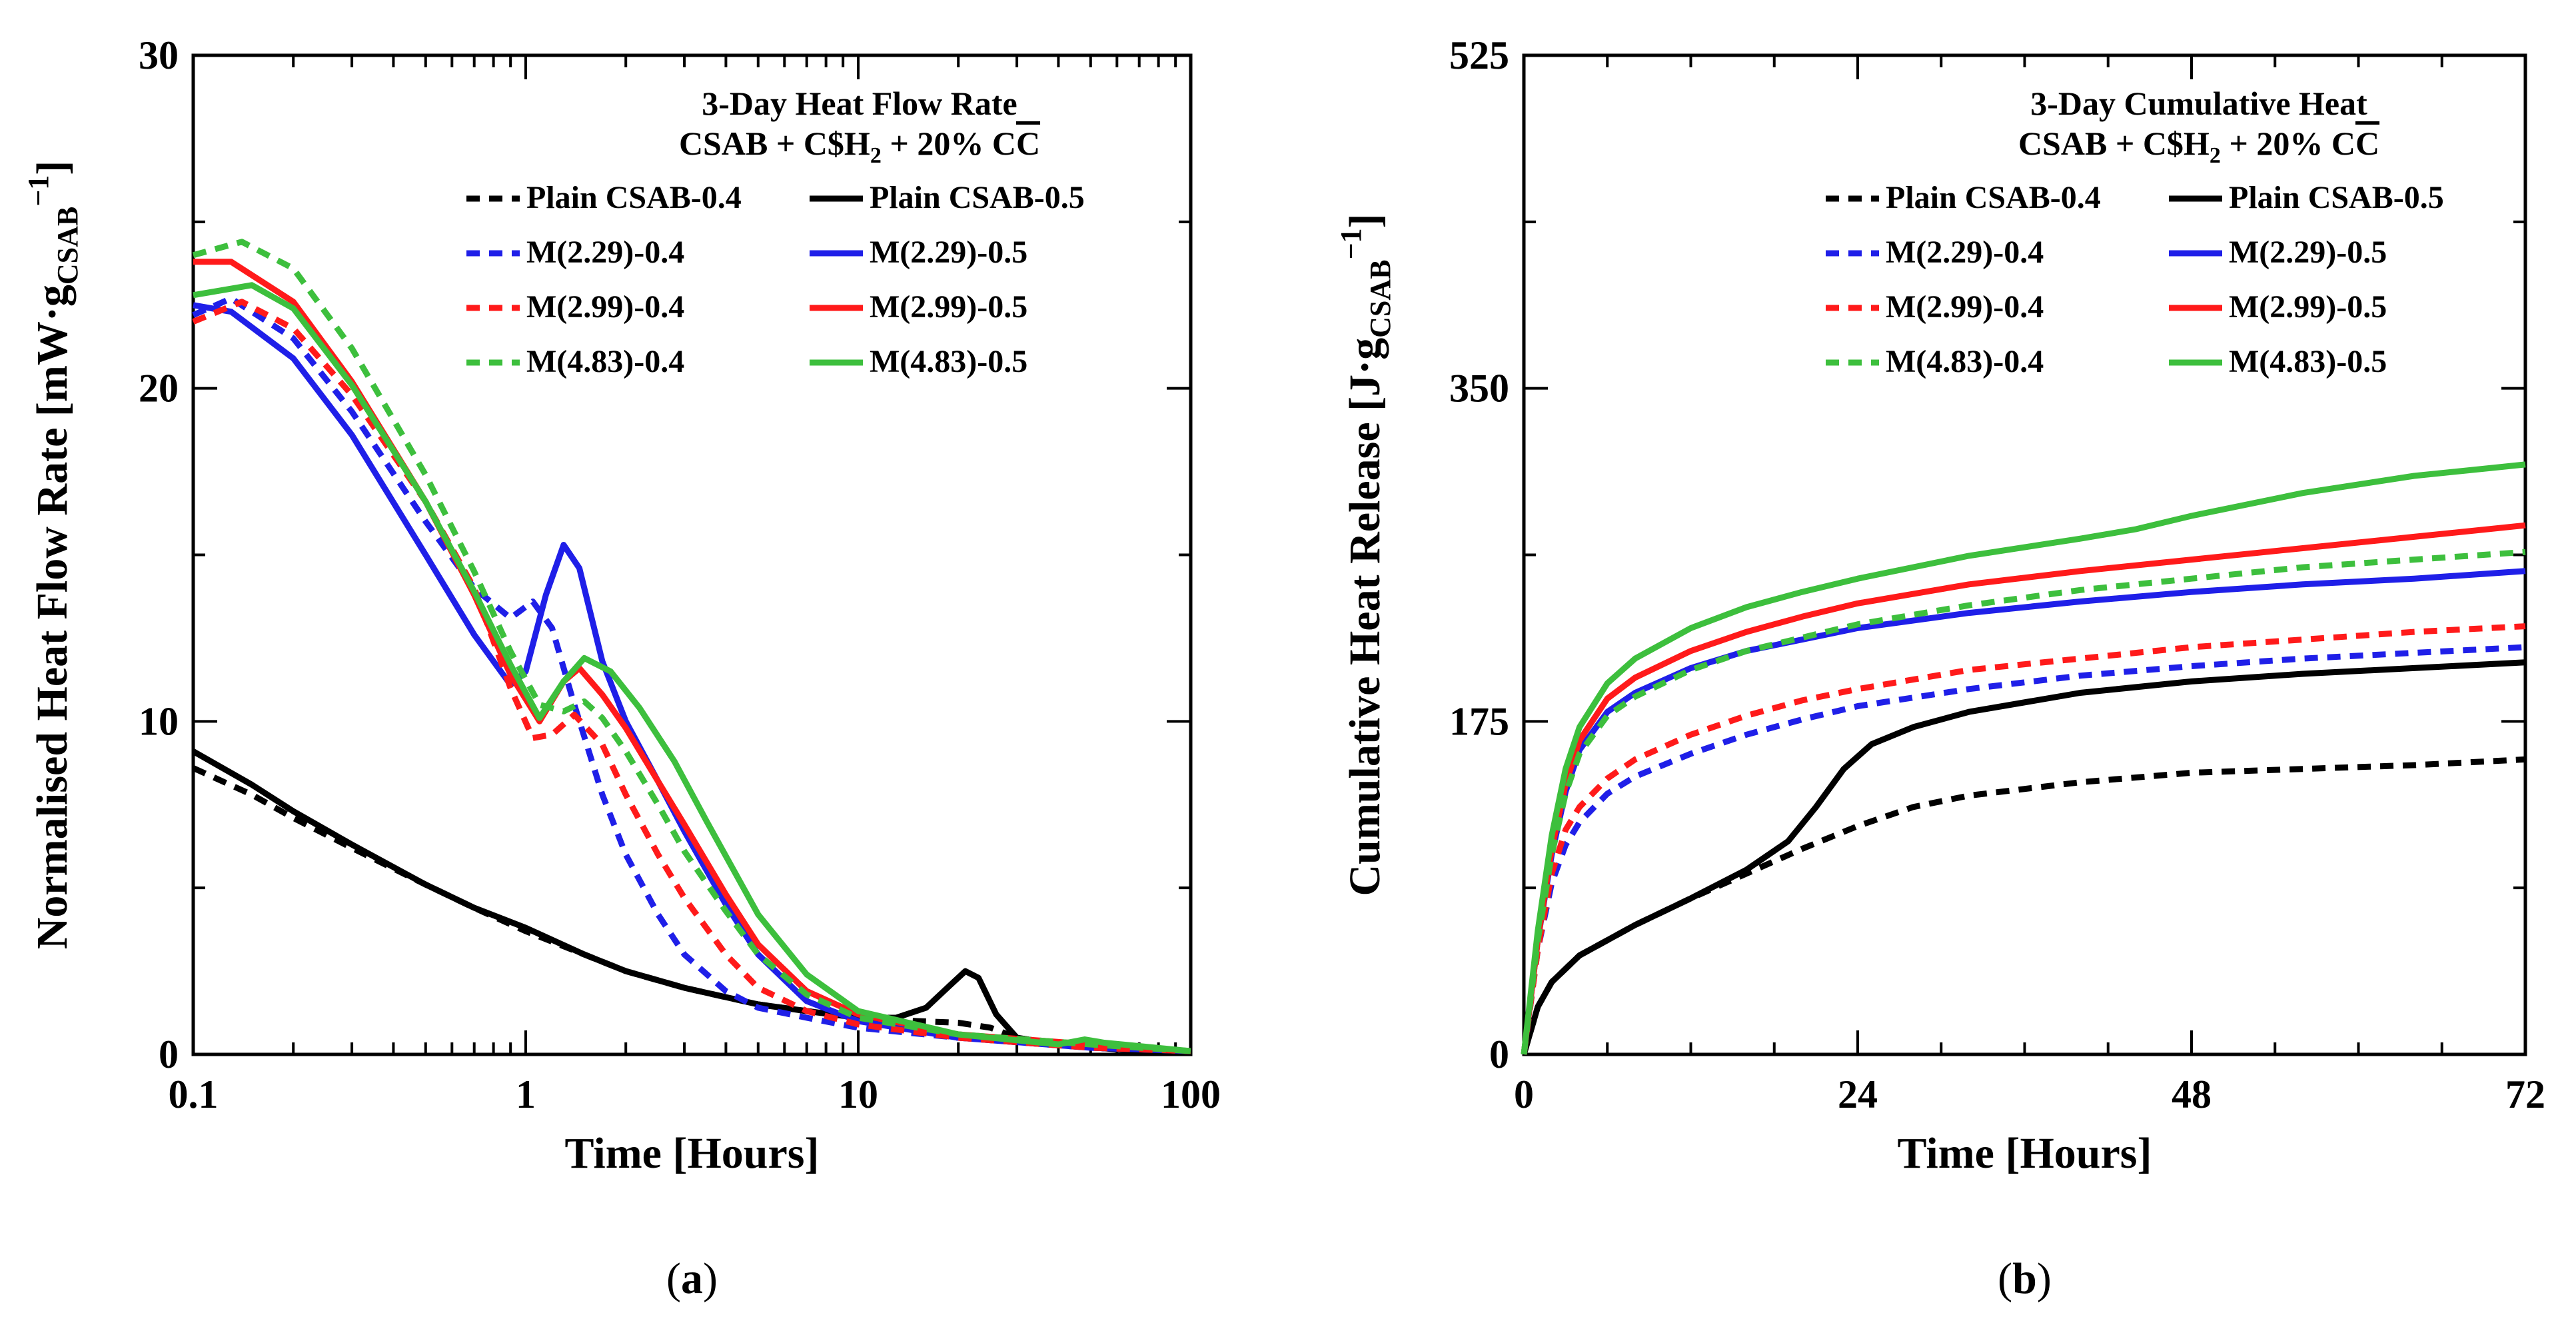 This screenshot has width=2576, height=1319. I want to click on x-tick-label: 48, so click(2192, 1094).